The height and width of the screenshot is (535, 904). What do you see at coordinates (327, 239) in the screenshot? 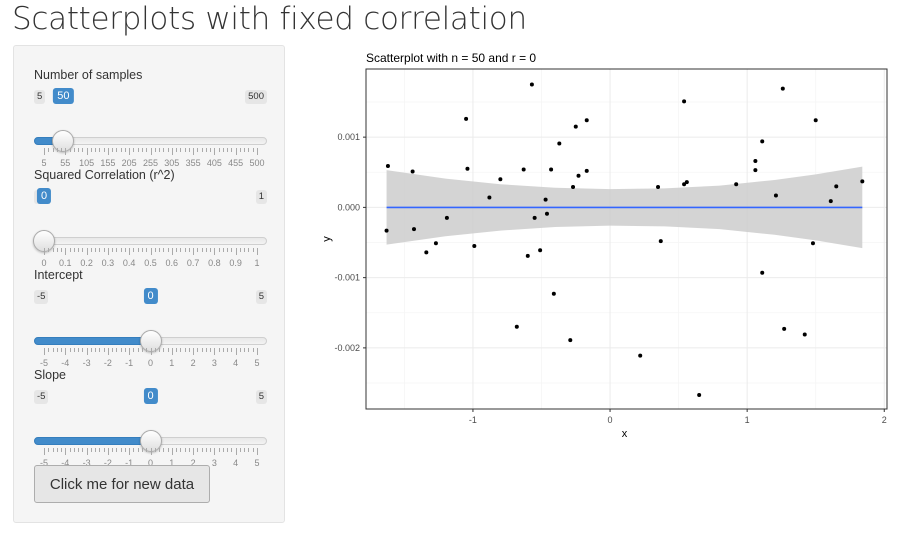
I see `y-axis-label: y` at bounding box center [327, 239].